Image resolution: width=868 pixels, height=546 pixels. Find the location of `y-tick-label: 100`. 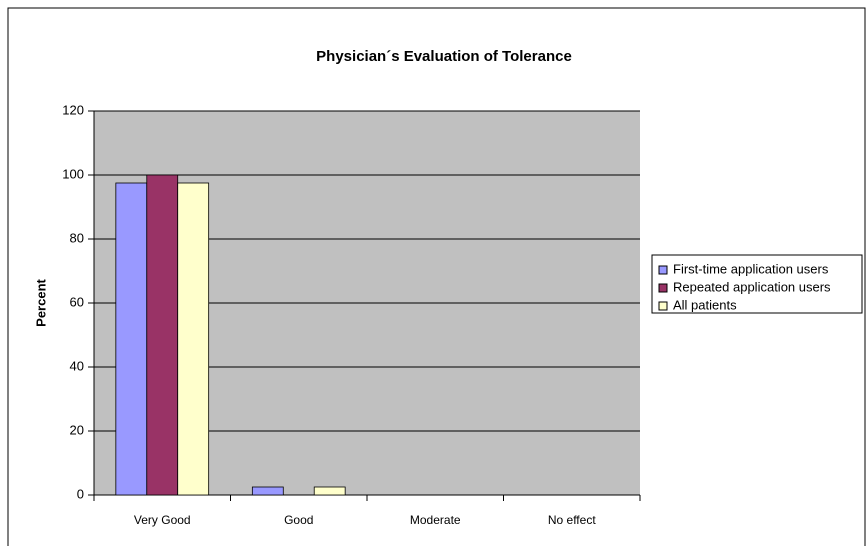

y-tick-label: 100 is located at coordinates (73, 173).